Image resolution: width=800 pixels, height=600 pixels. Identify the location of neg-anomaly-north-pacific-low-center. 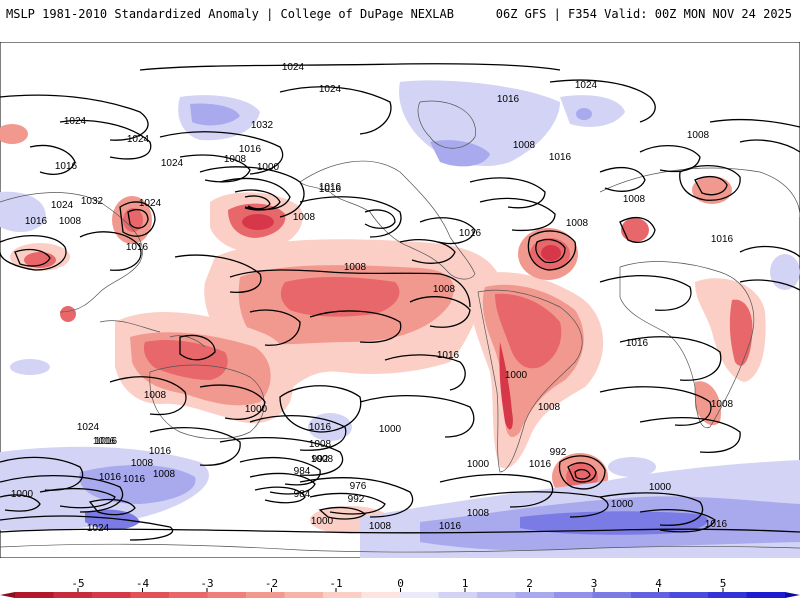
(258, 222).